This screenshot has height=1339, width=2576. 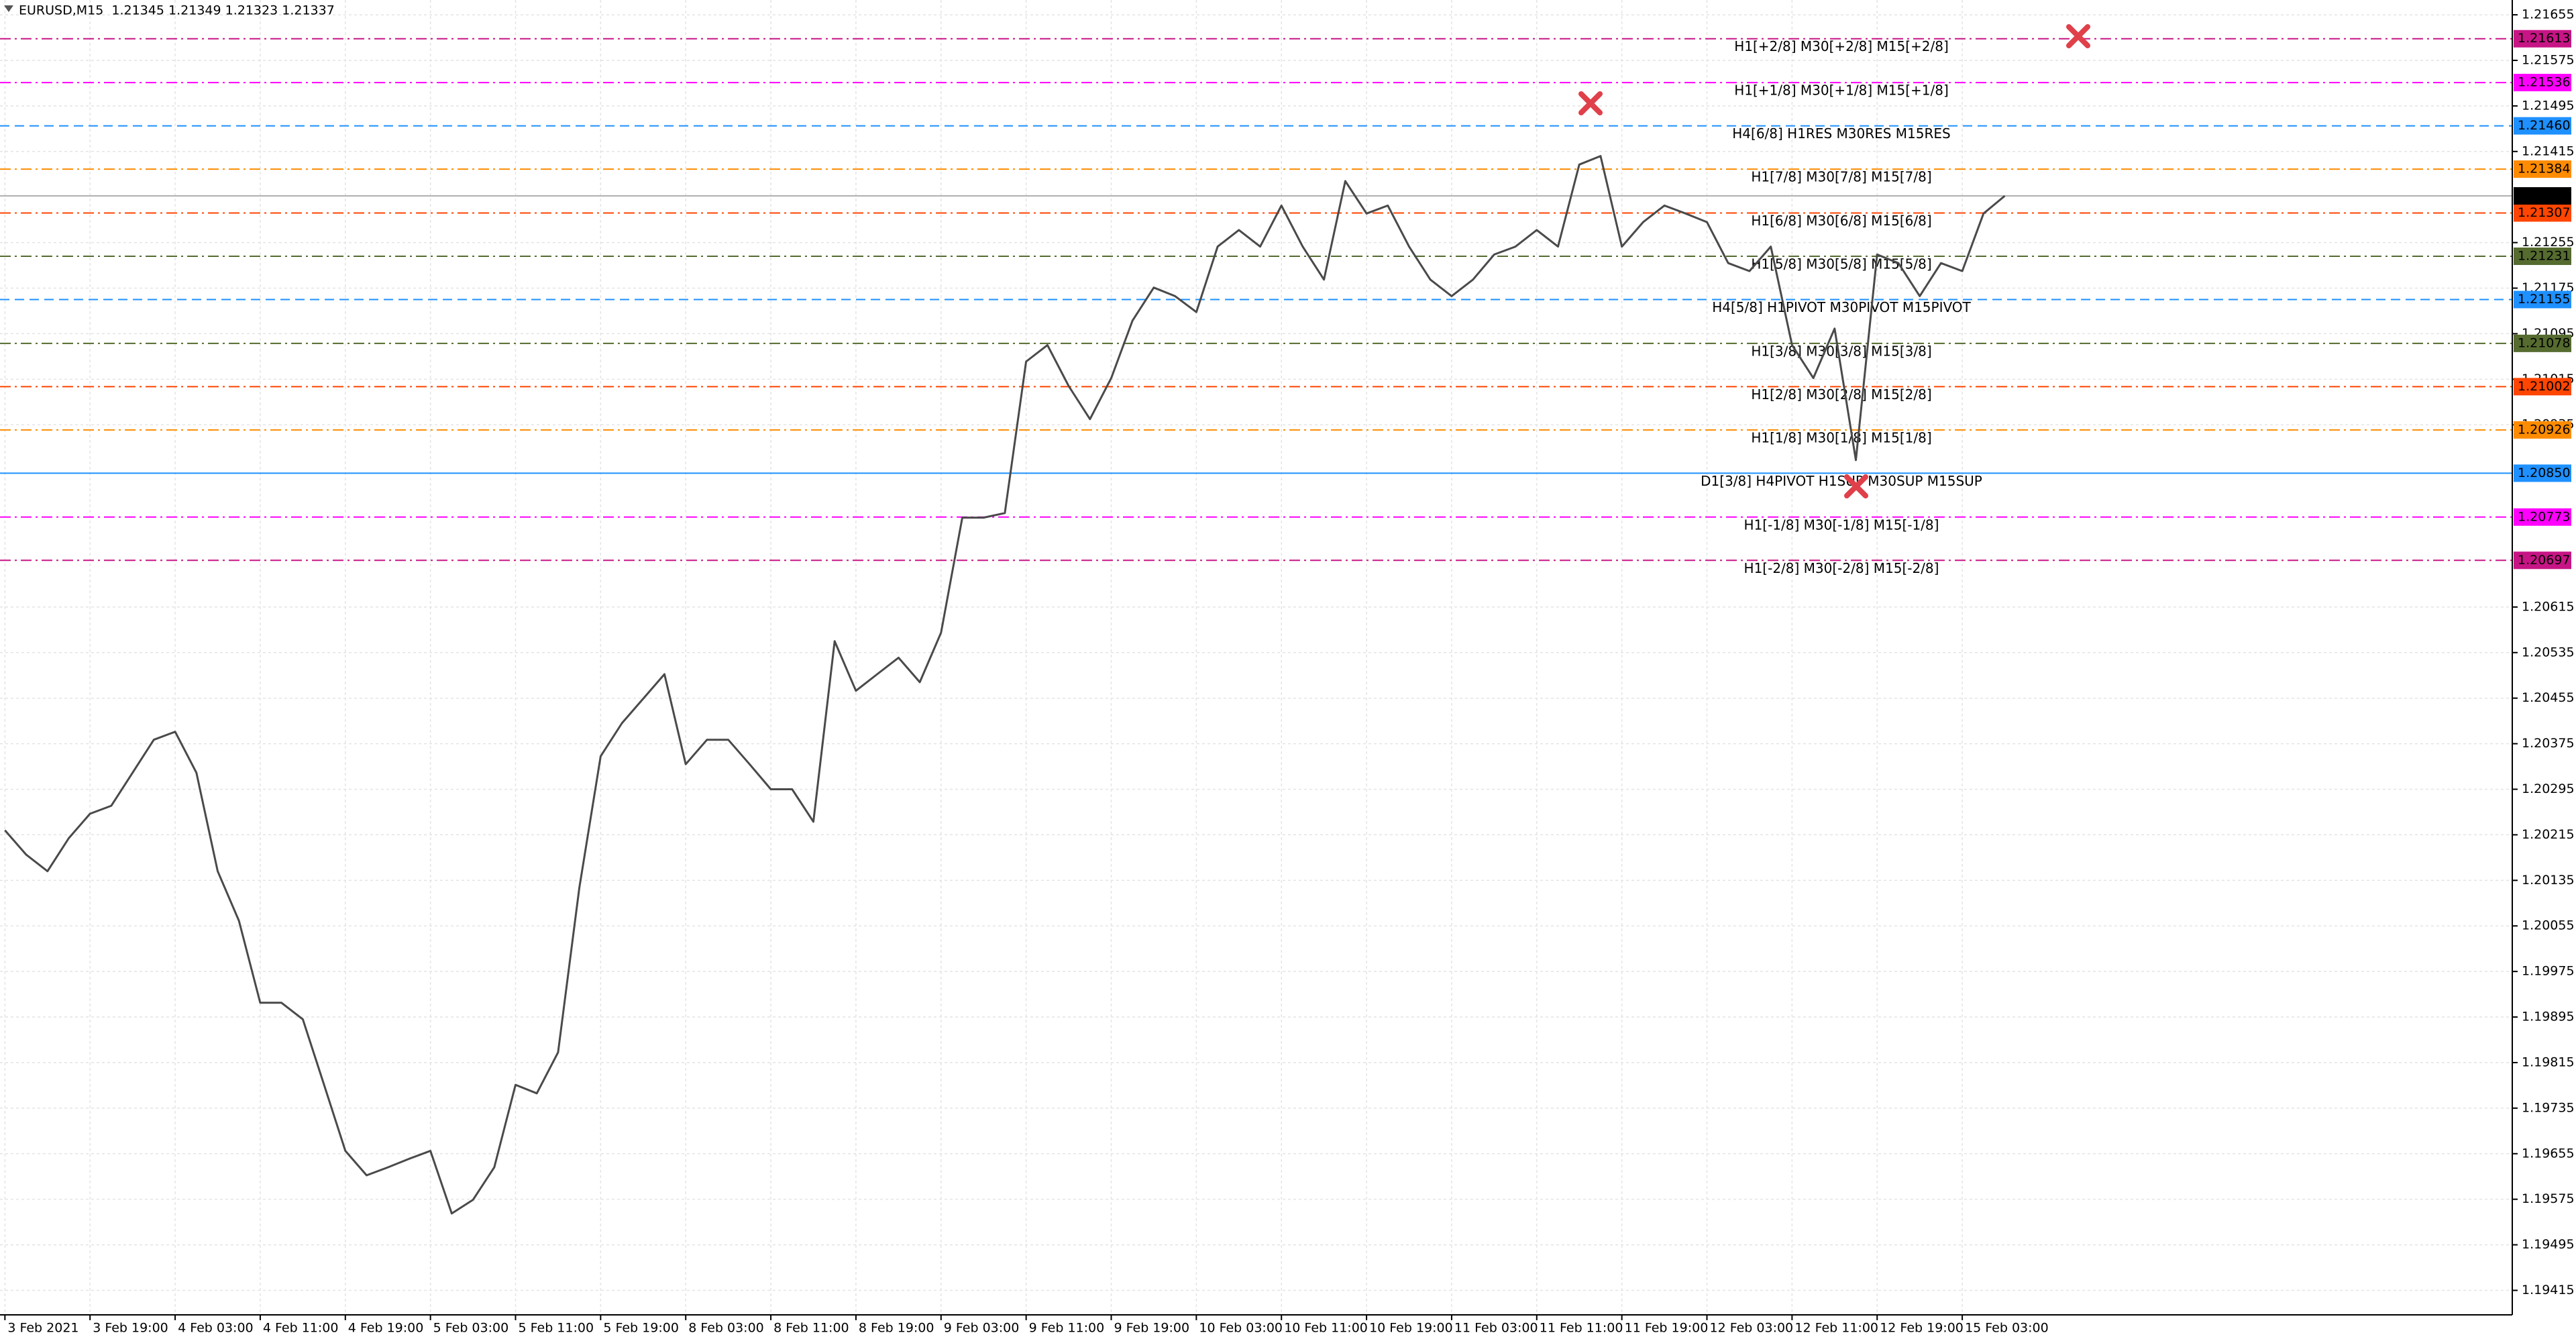 What do you see at coordinates (471, 1328) in the screenshot?
I see `x-tick-label: 5 Feb 03:00` at bounding box center [471, 1328].